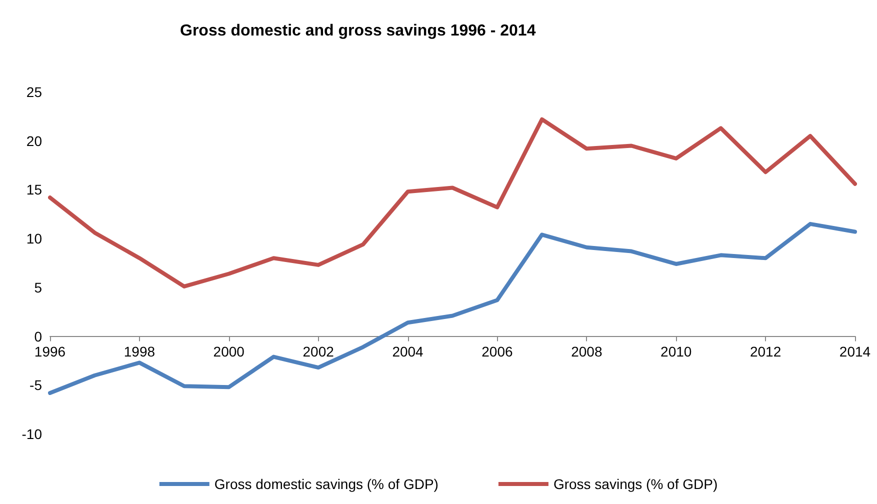  Describe the element at coordinates (408, 351) in the screenshot. I see `x-tick-label: 2004` at that location.